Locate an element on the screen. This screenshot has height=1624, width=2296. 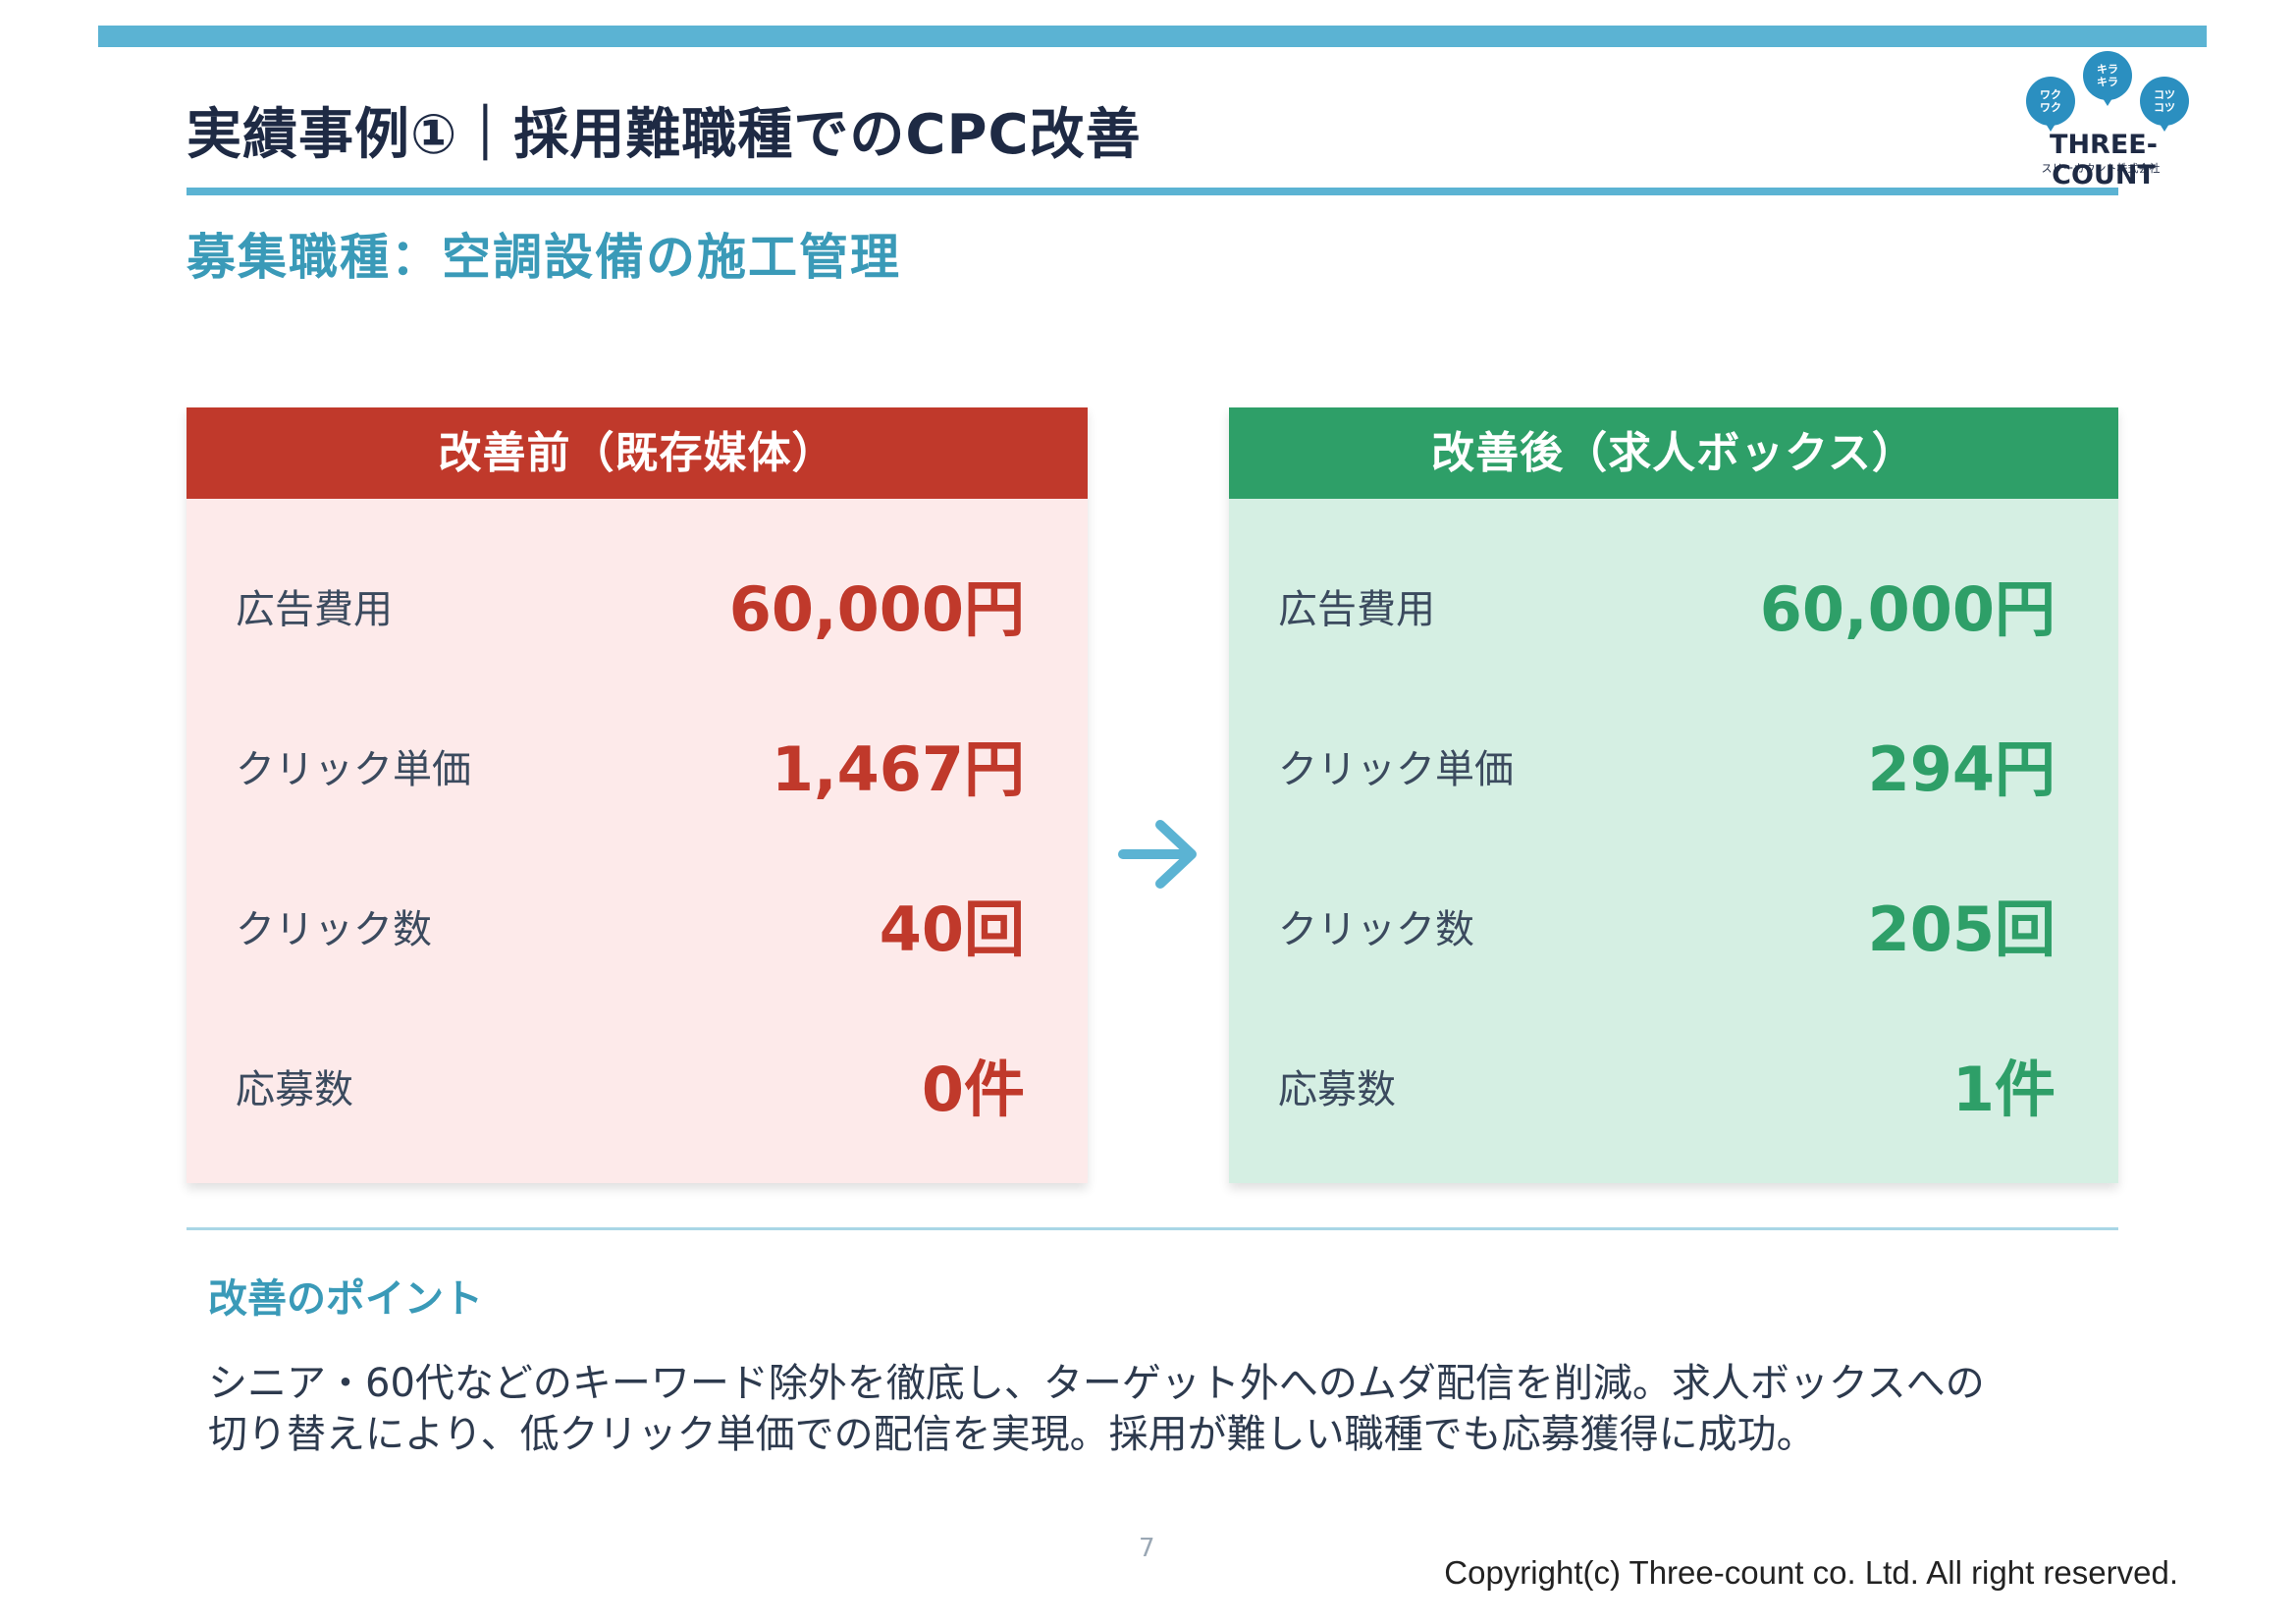
logo-bubble-icon: キラ キラ is located at coordinates (2107, 78).